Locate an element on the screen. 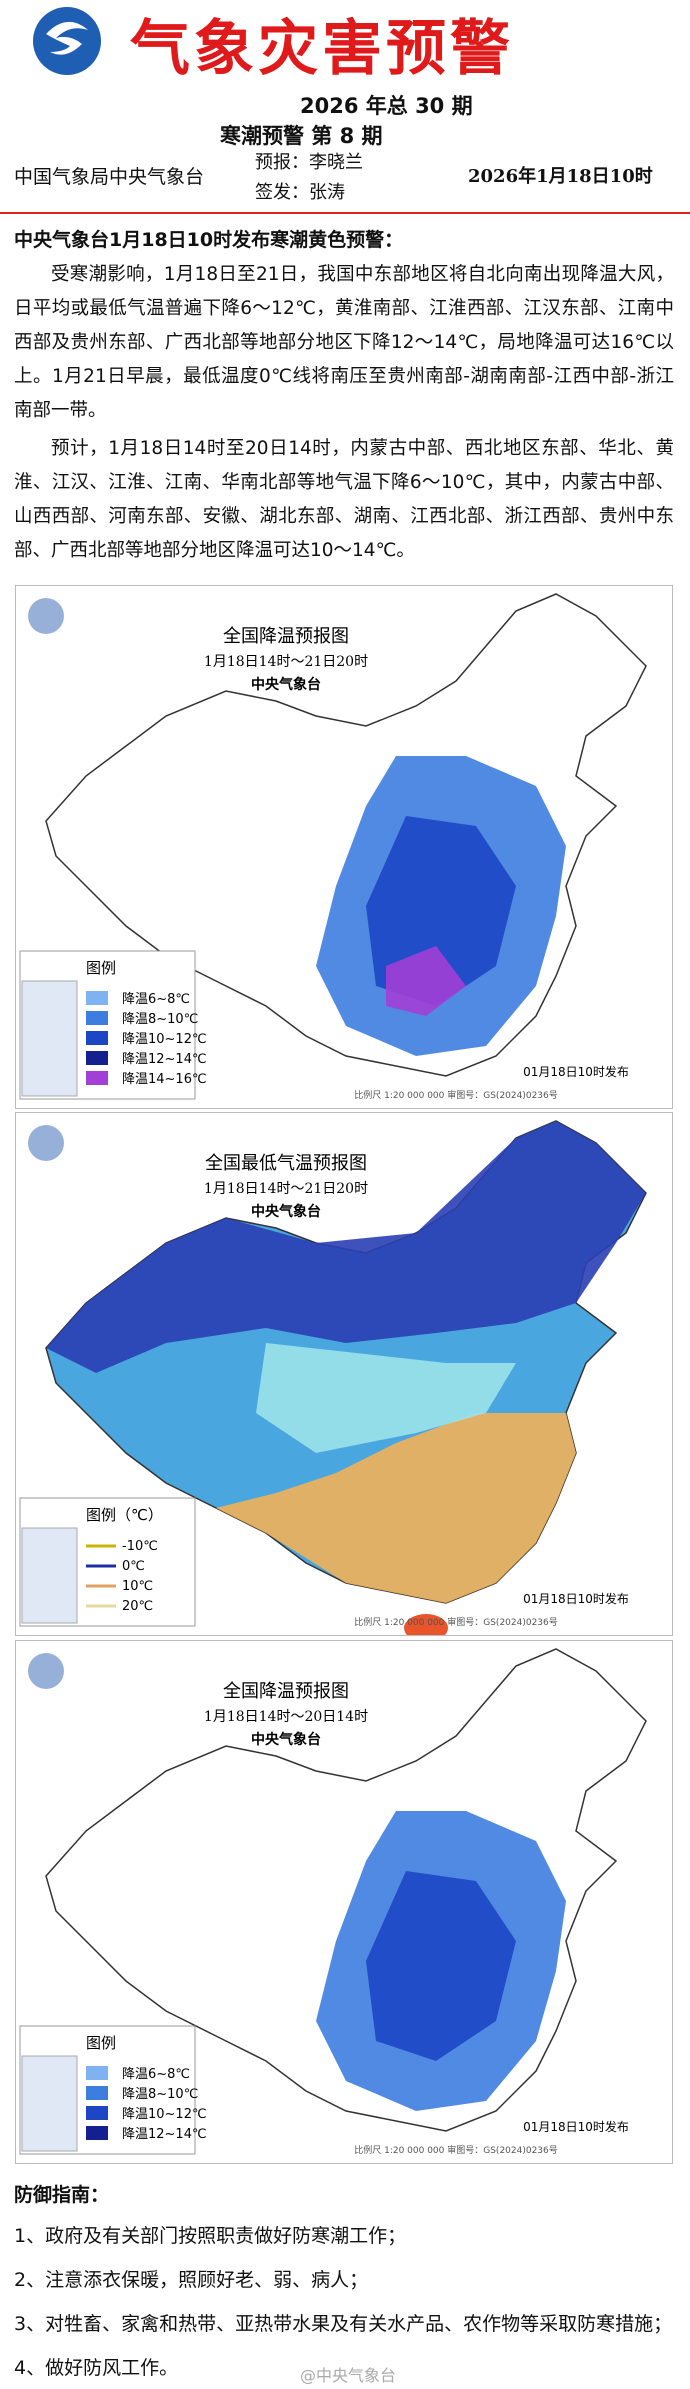 Image resolution: width=690 pixels, height=2389 pixels. date: 2026年1月18日10时 is located at coordinates (560, 176).